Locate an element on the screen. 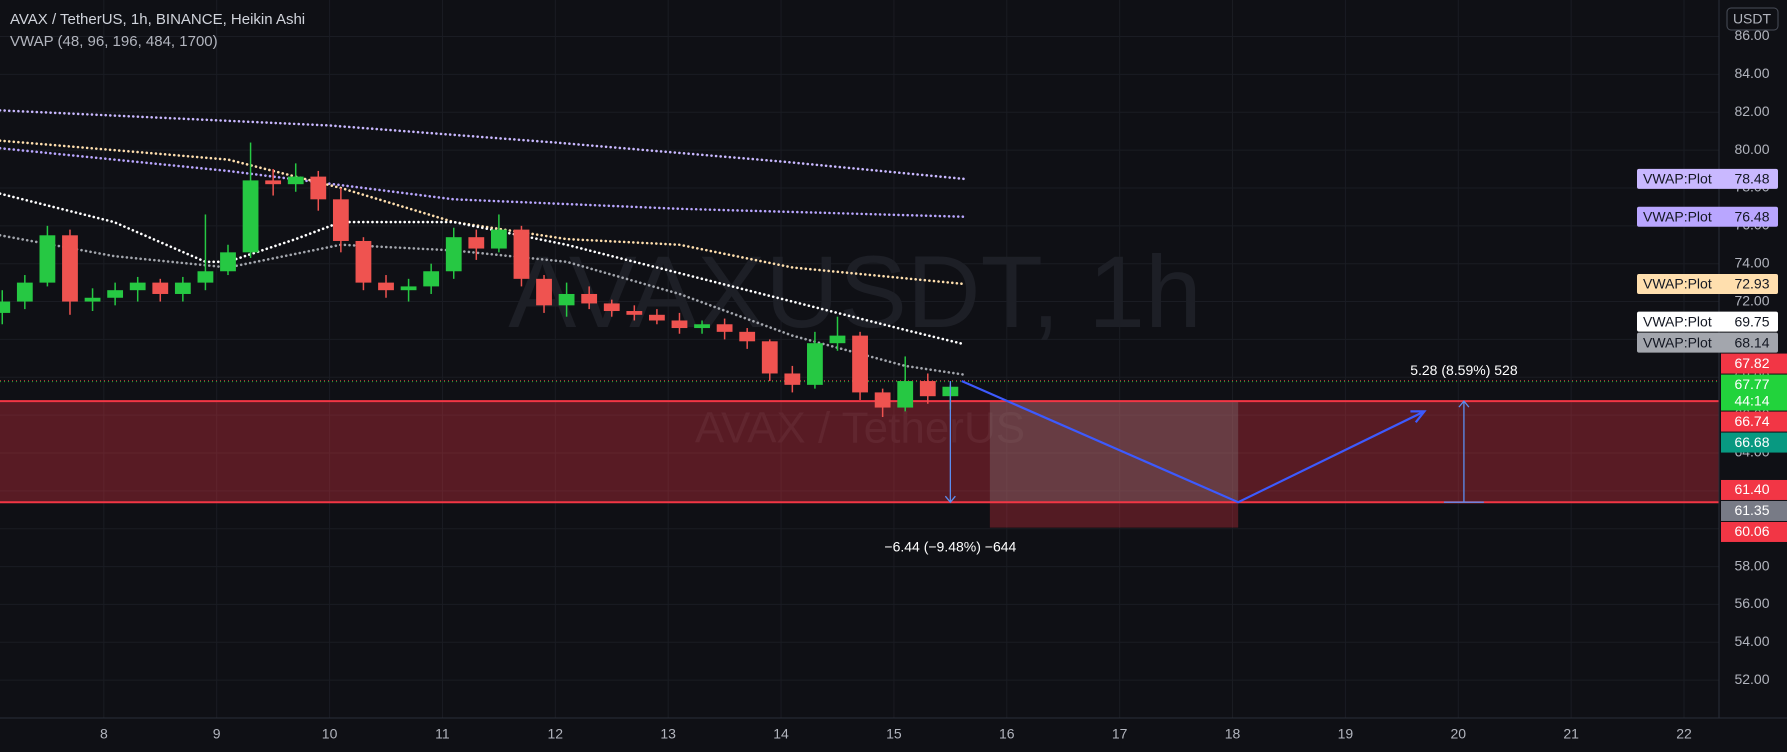  y-tick-label: 80.00 is located at coordinates (1751, 149).